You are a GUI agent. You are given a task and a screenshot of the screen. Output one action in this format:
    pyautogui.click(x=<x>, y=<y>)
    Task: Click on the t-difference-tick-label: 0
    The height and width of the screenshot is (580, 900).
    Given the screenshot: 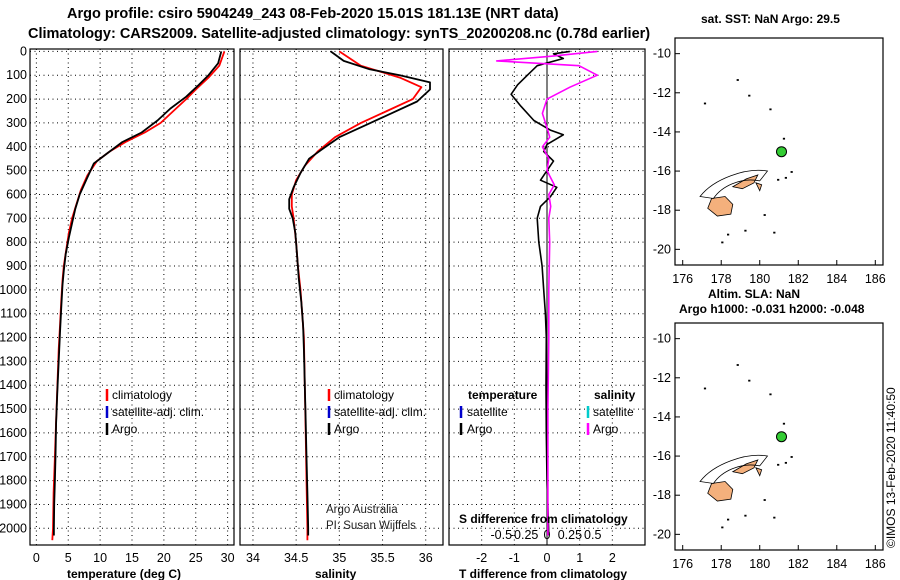 What is the action you would take?
    pyautogui.click(x=547, y=558)
    